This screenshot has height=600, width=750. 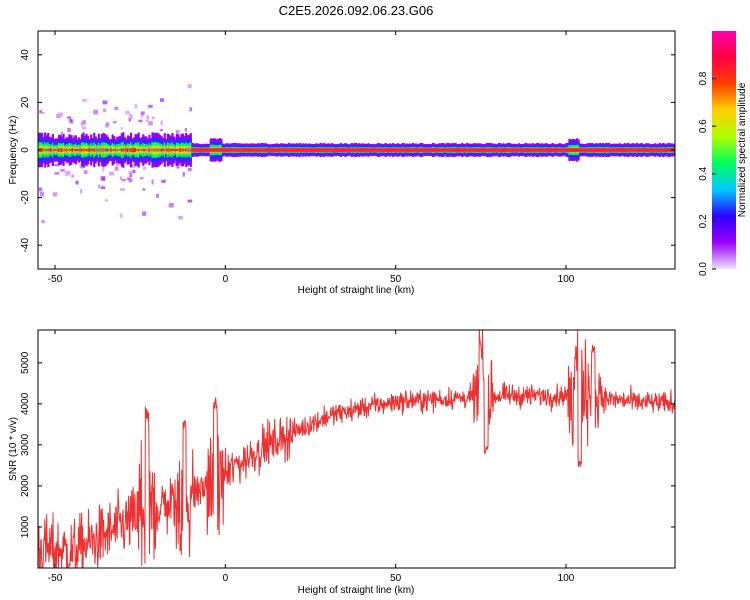 I want to click on colorbar-label: Normalized spectral amplitude, so click(x=742, y=149).